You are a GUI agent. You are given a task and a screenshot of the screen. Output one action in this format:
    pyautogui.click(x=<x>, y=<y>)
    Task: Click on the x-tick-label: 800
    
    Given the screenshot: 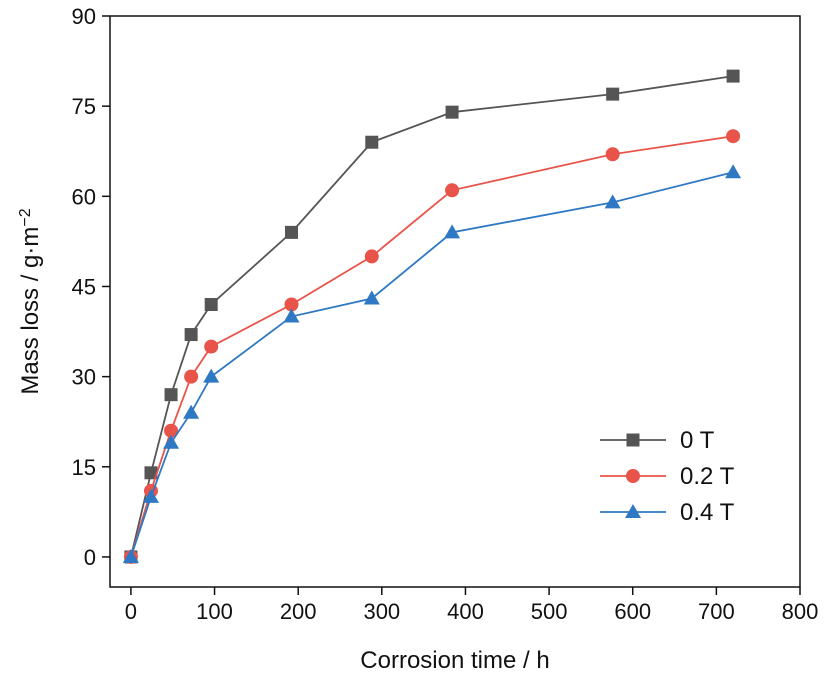 What is the action you would take?
    pyautogui.click(x=800, y=611)
    